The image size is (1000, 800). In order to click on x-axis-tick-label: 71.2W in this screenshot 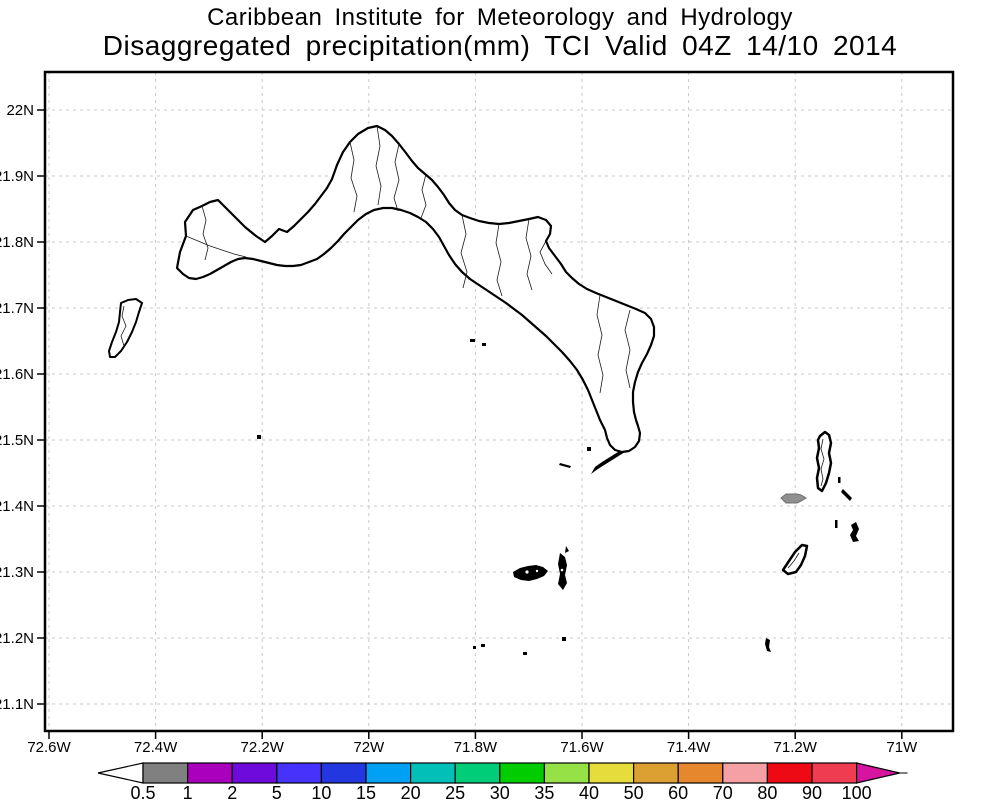, I will do `click(796, 747)`.